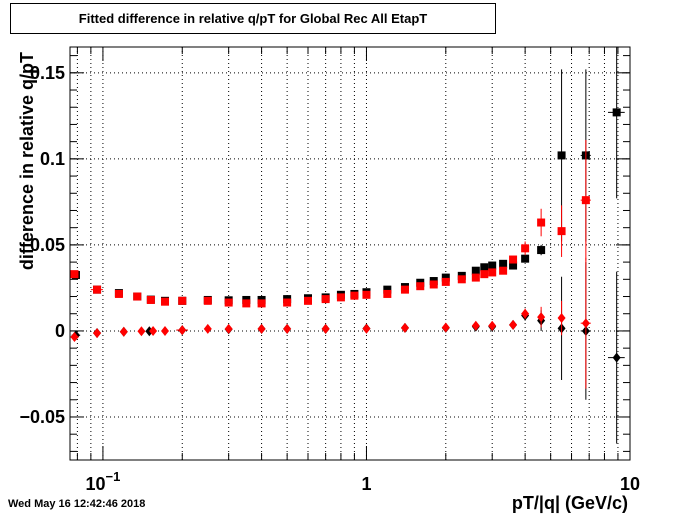  I want to click on timestamp-footer: Wed May 16 12:42:46 2018, so click(77, 504).